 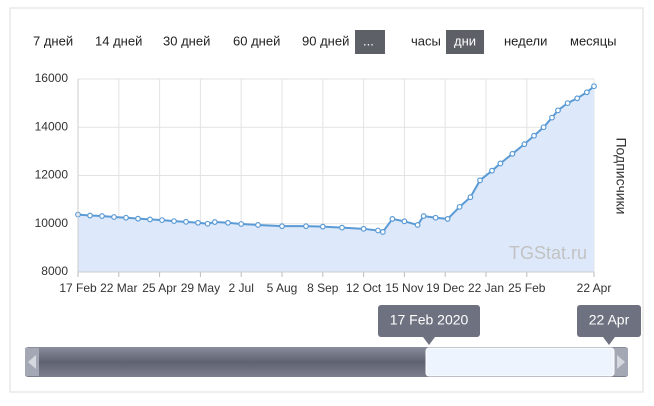 What do you see at coordinates (445, 288) in the screenshot?
I see `x-tick-label: 19 Dec` at bounding box center [445, 288].